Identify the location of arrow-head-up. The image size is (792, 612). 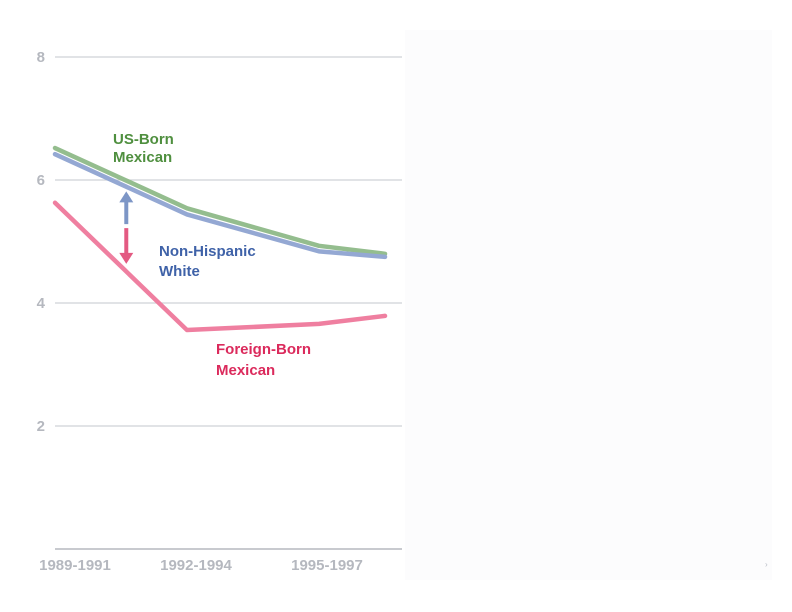
(126, 197).